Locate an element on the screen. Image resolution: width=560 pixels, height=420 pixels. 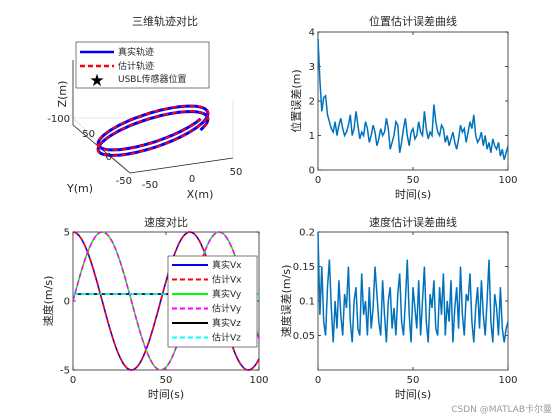
vel-xtick-label-1: 50 is located at coordinates (166, 380).